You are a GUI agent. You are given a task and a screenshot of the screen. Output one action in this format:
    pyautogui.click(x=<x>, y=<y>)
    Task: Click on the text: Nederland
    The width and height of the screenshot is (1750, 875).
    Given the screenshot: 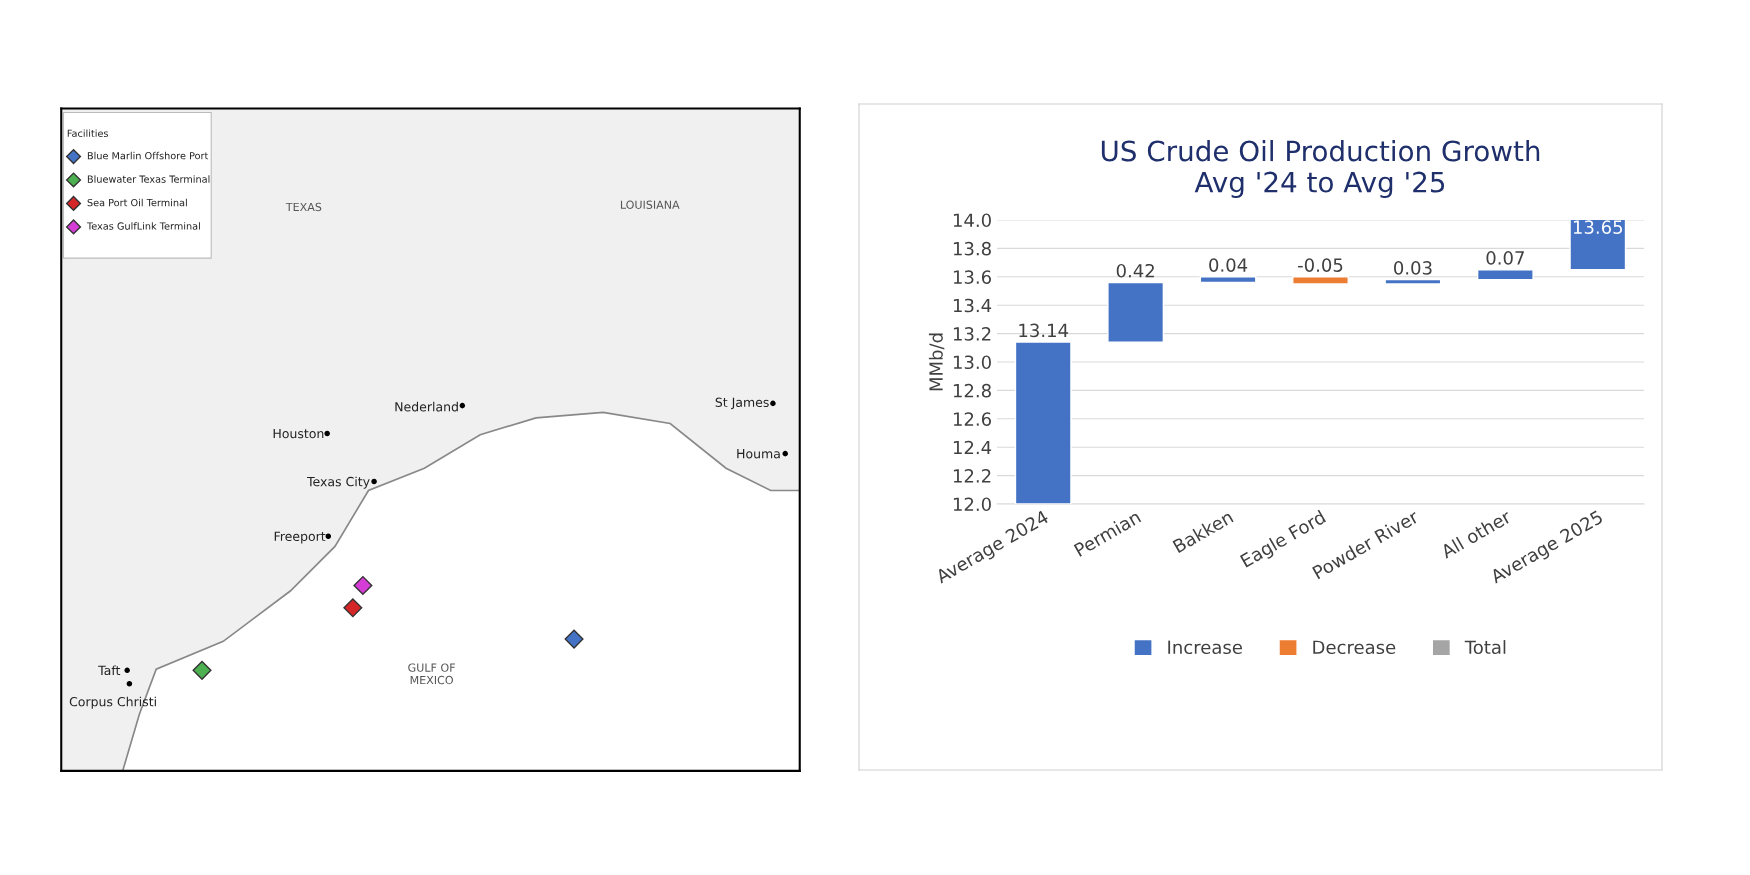 What is the action you would take?
    pyautogui.click(x=426, y=406)
    